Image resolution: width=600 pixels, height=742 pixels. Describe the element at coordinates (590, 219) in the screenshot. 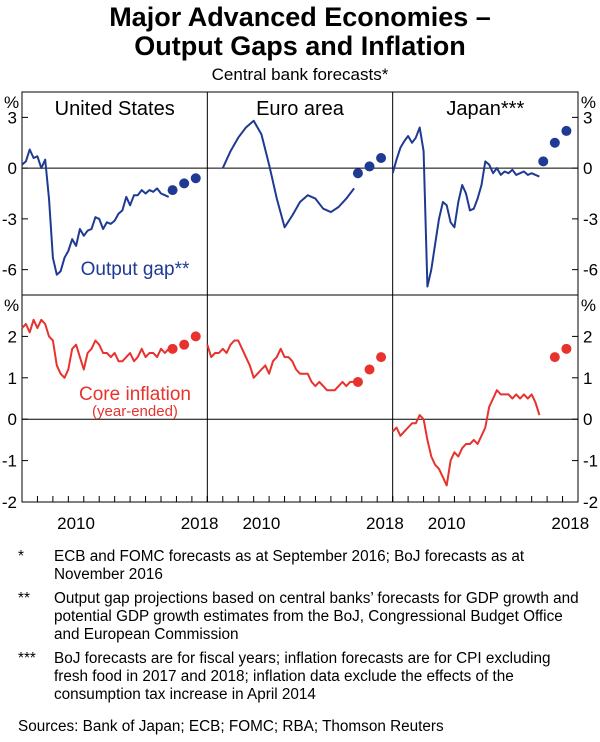

I see `y-tick-label-right: -3` at that location.